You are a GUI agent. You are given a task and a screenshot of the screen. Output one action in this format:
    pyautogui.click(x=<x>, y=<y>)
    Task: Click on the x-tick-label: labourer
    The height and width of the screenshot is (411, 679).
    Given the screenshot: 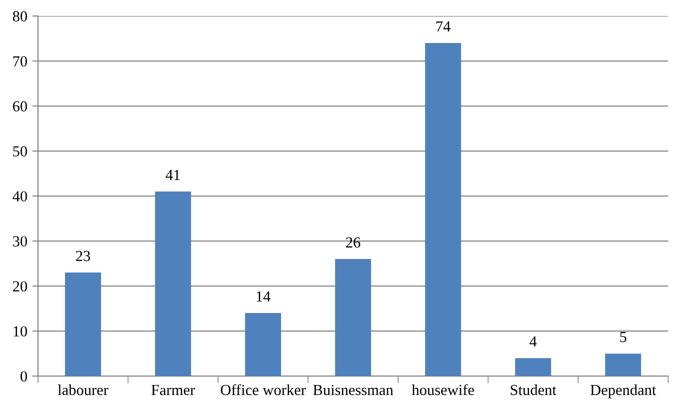 What is the action you would take?
    pyautogui.click(x=83, y=390)
    